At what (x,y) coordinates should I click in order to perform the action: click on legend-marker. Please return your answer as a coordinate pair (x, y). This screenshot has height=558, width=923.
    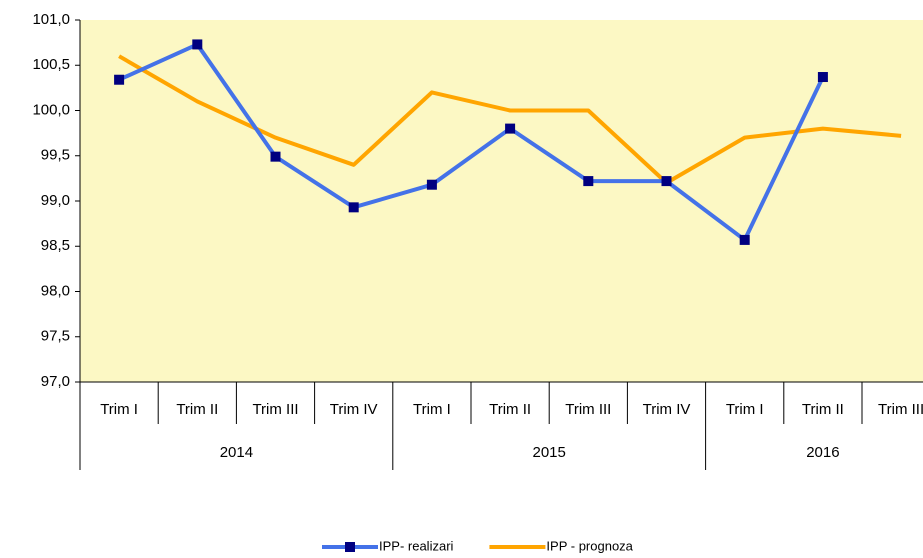
    Looking at the image, I should click on (350, 547).